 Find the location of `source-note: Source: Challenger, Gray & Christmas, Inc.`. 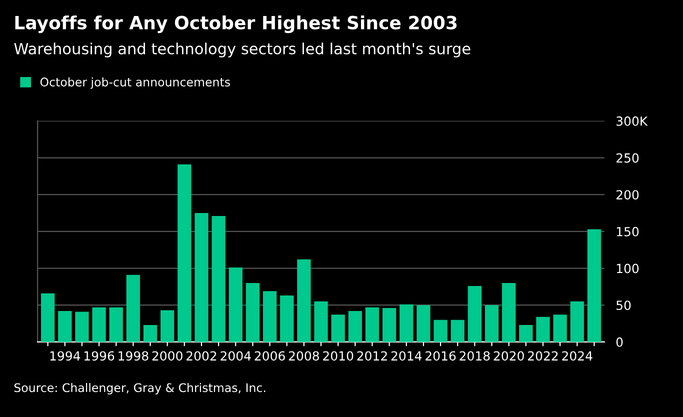

source-note: Source: Challenger, Gray & Christmas, Inc. is located at coordinates (140, 388).